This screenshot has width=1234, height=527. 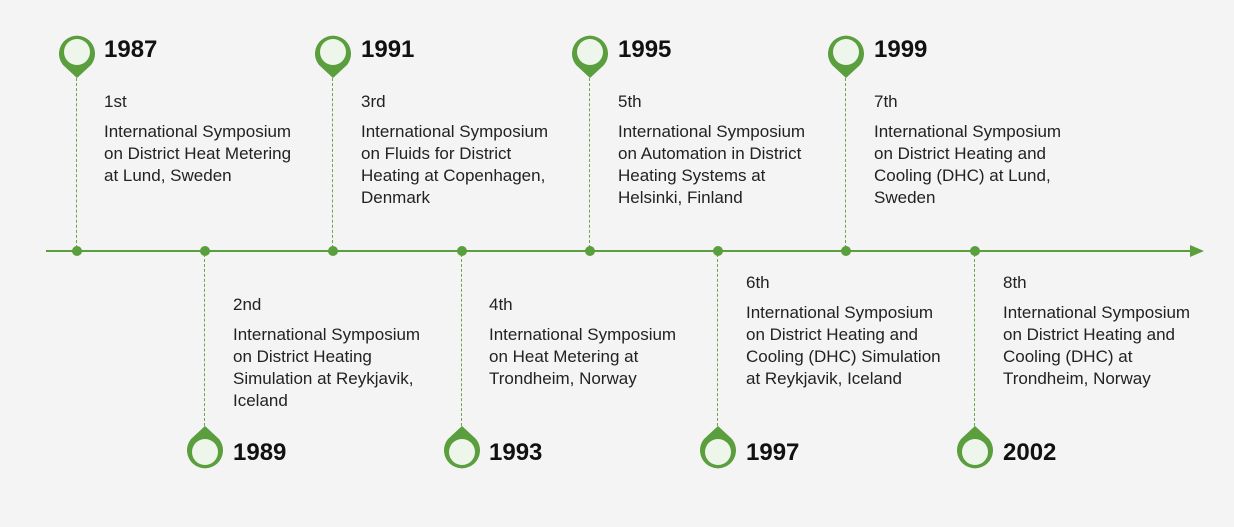 I want to click on milestone-ordinal: 8th, so click(x=1015, y=282).